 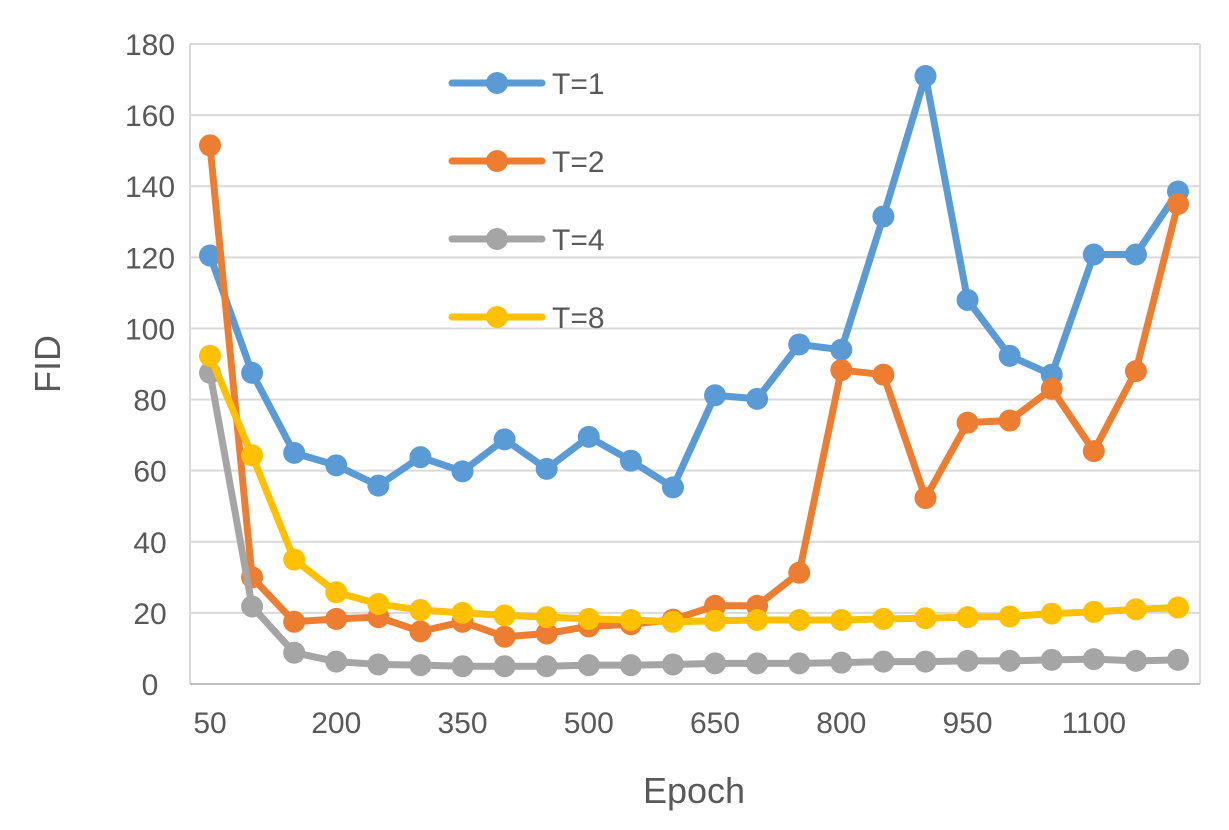 I want to click on y-tick-label: 20, so click(x=149, y=614).